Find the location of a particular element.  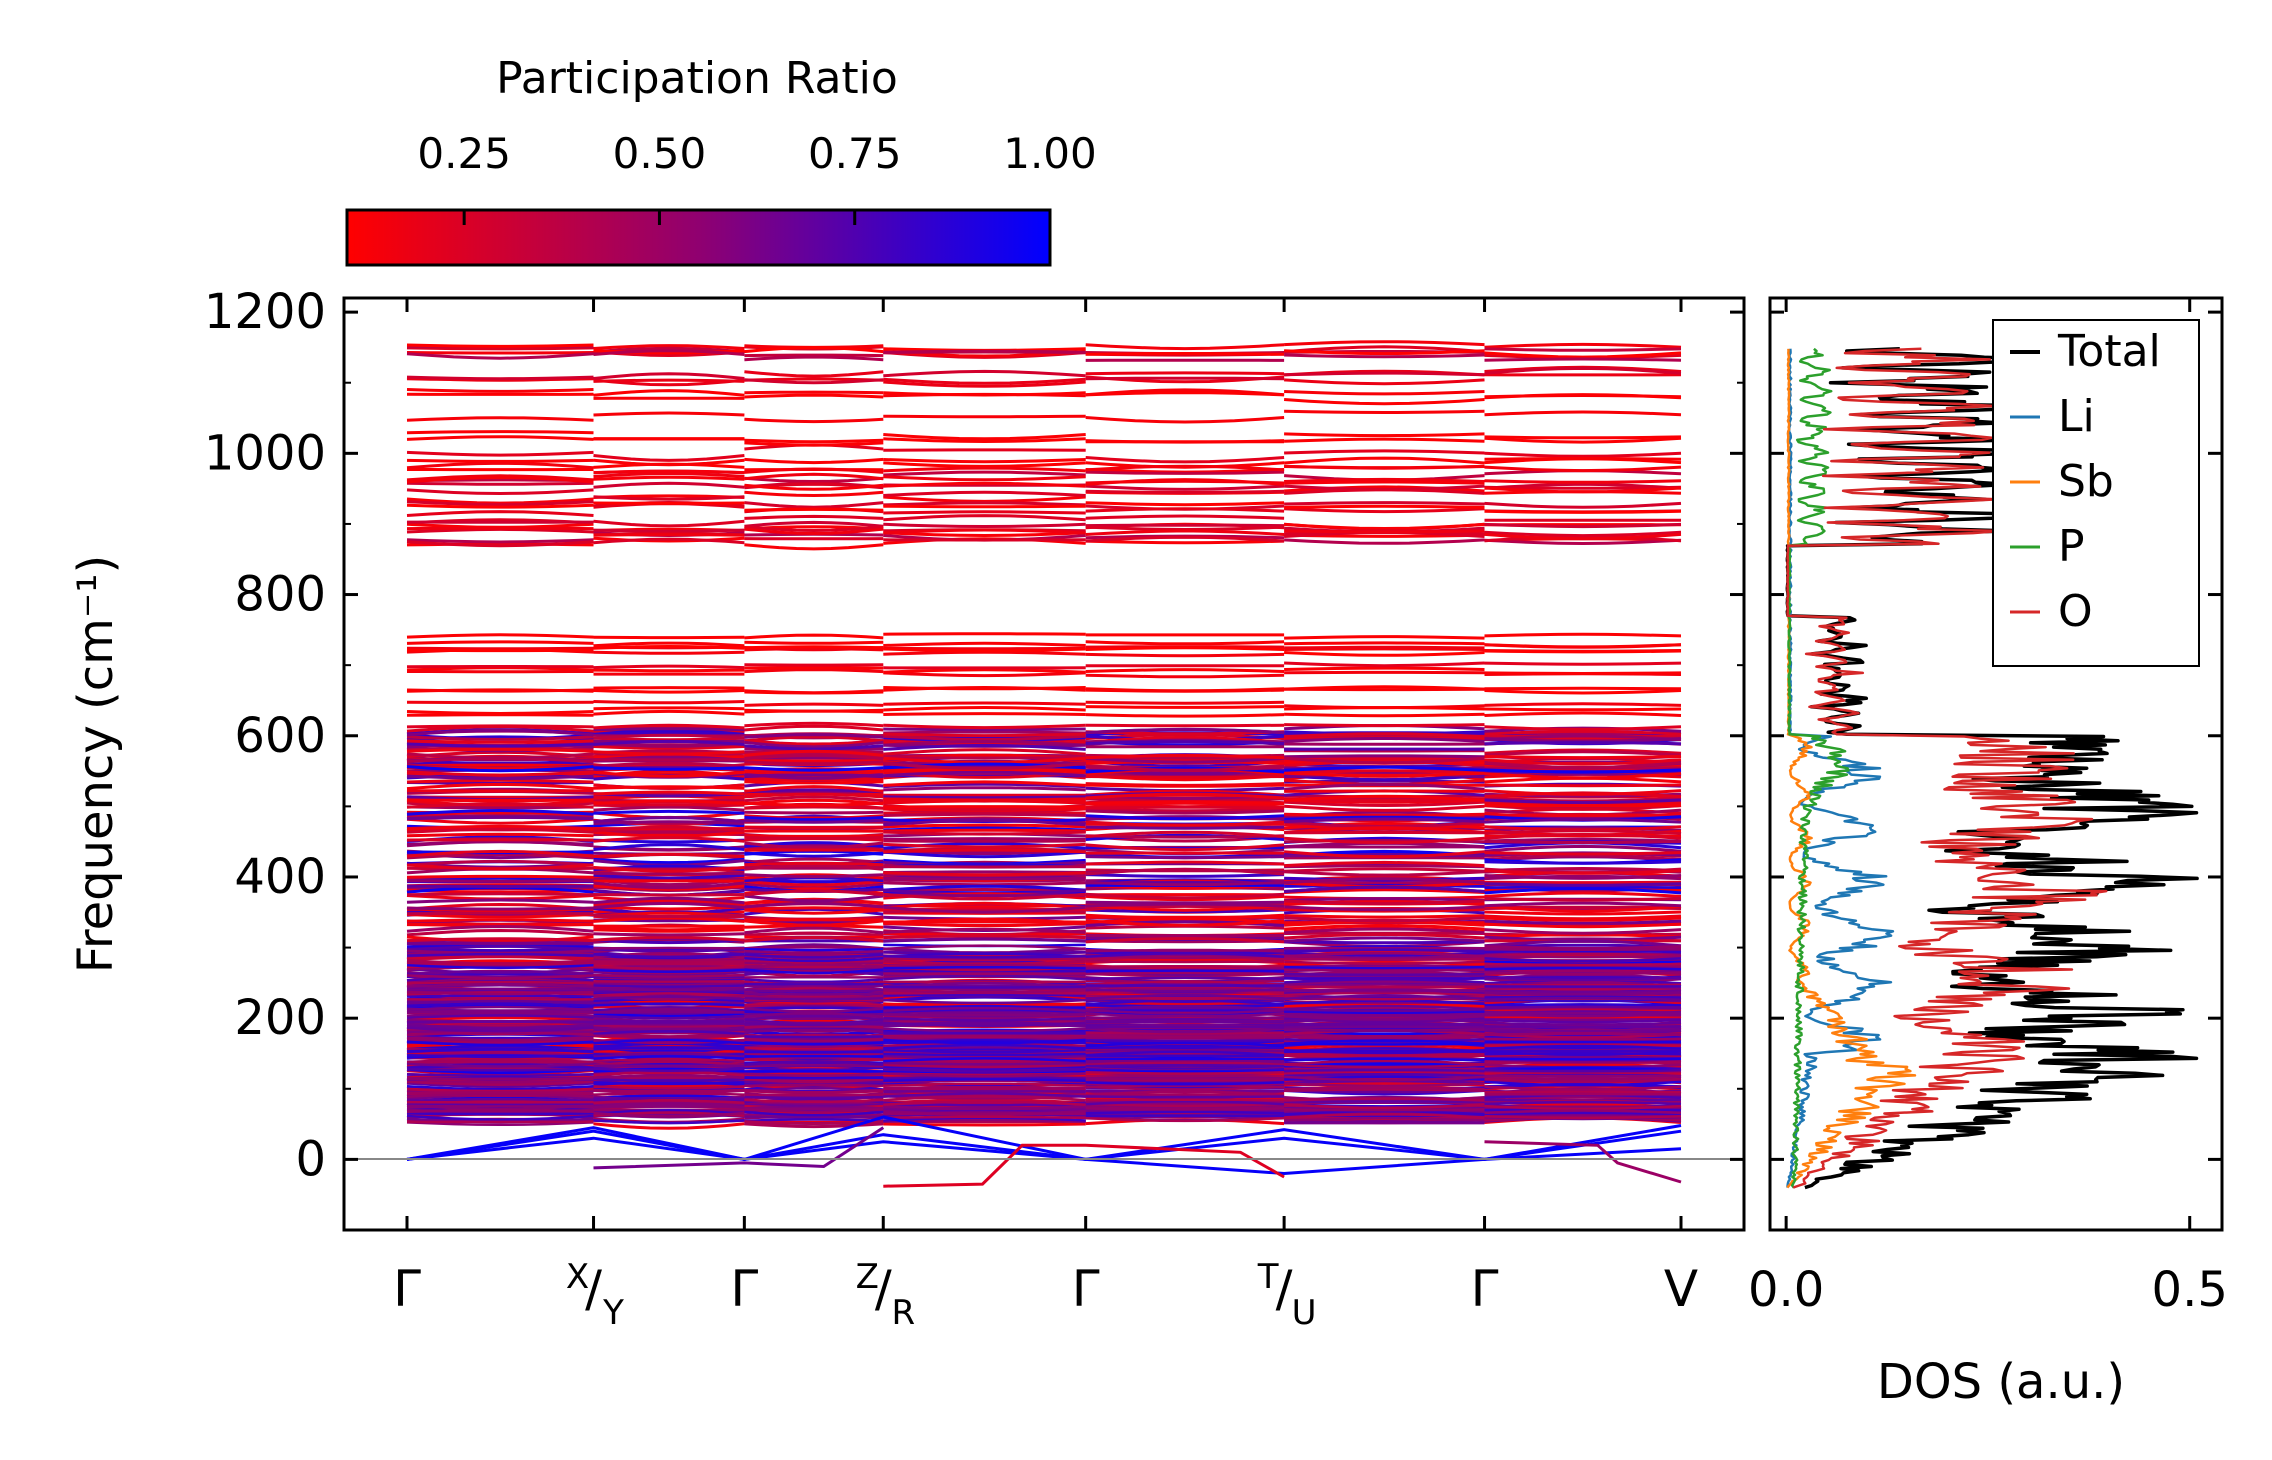

legend-label: Total is located at coordinates (2109, 351).